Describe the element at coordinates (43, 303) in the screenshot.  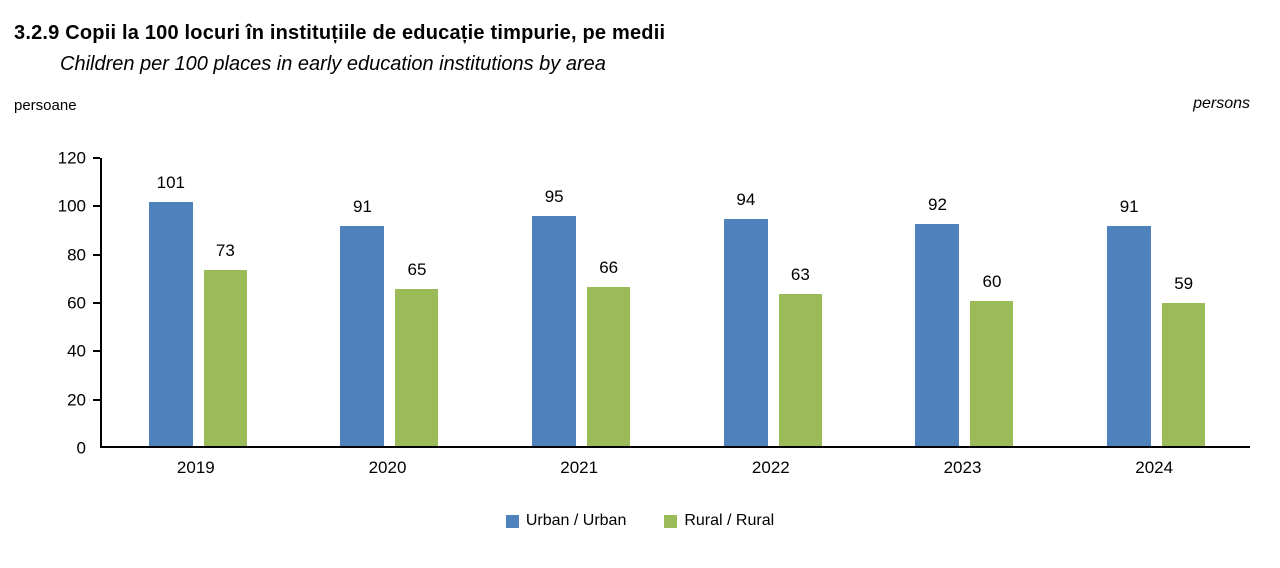
I see `y-axis-tick-labels: 0 20 40 60 80 100 120` at that location.